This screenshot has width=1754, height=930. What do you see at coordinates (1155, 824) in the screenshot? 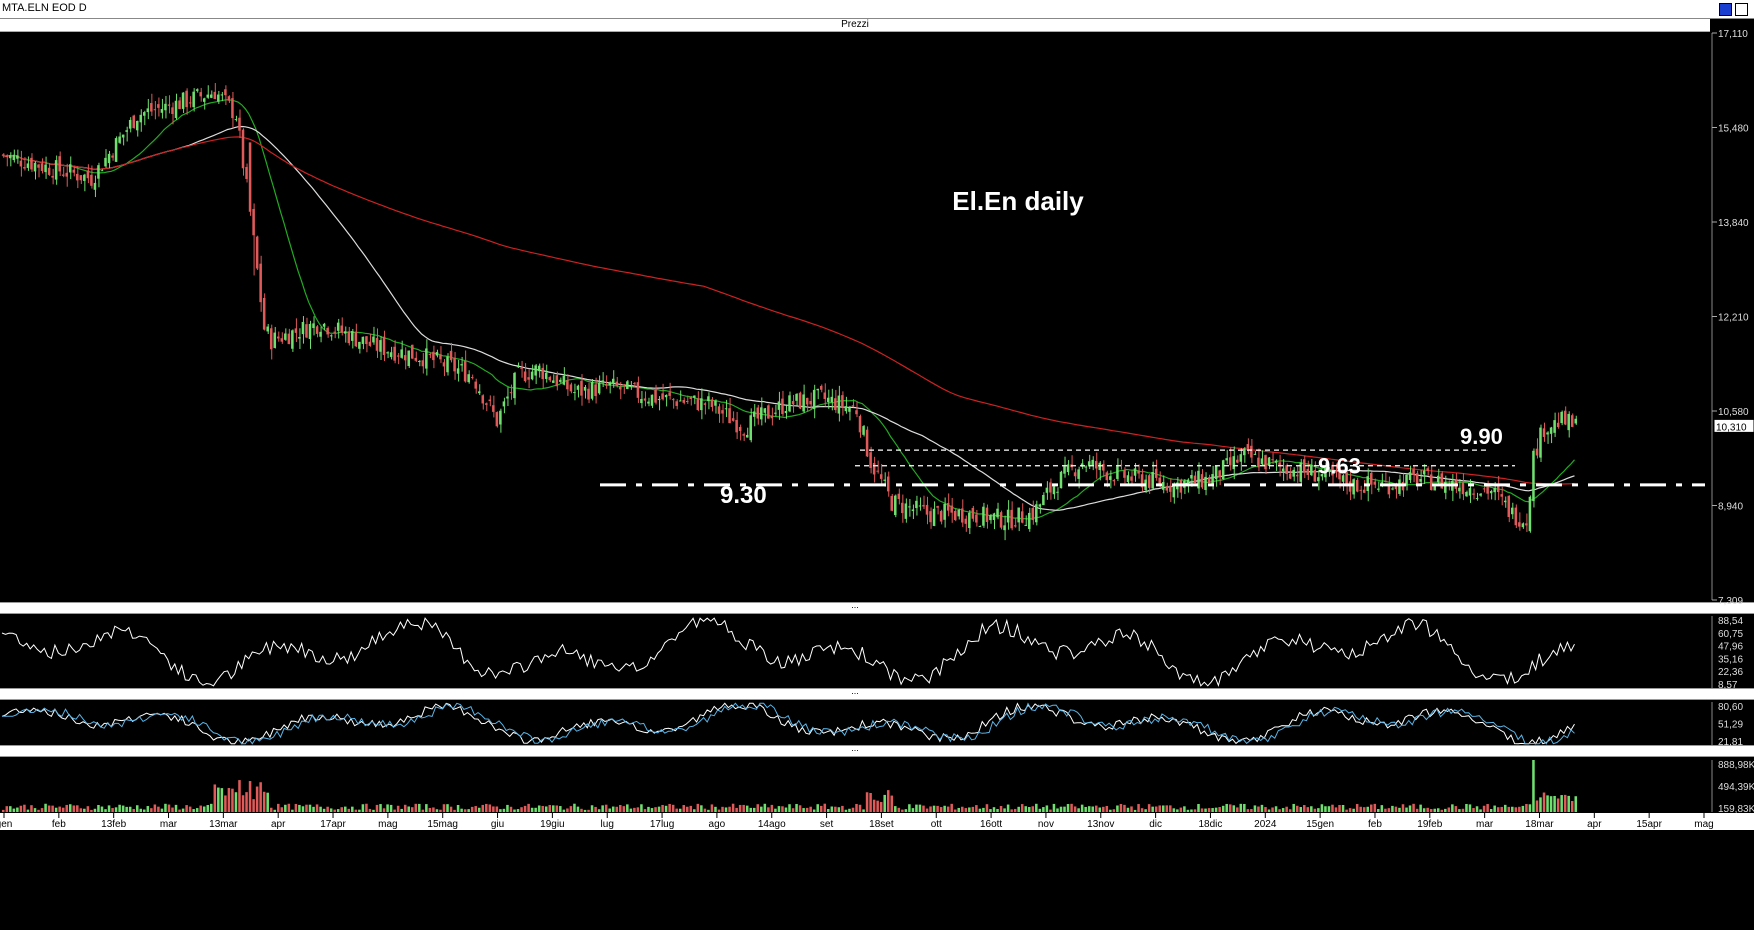
I see `x-tick-label: dic` at bounding box center [1155, 824].